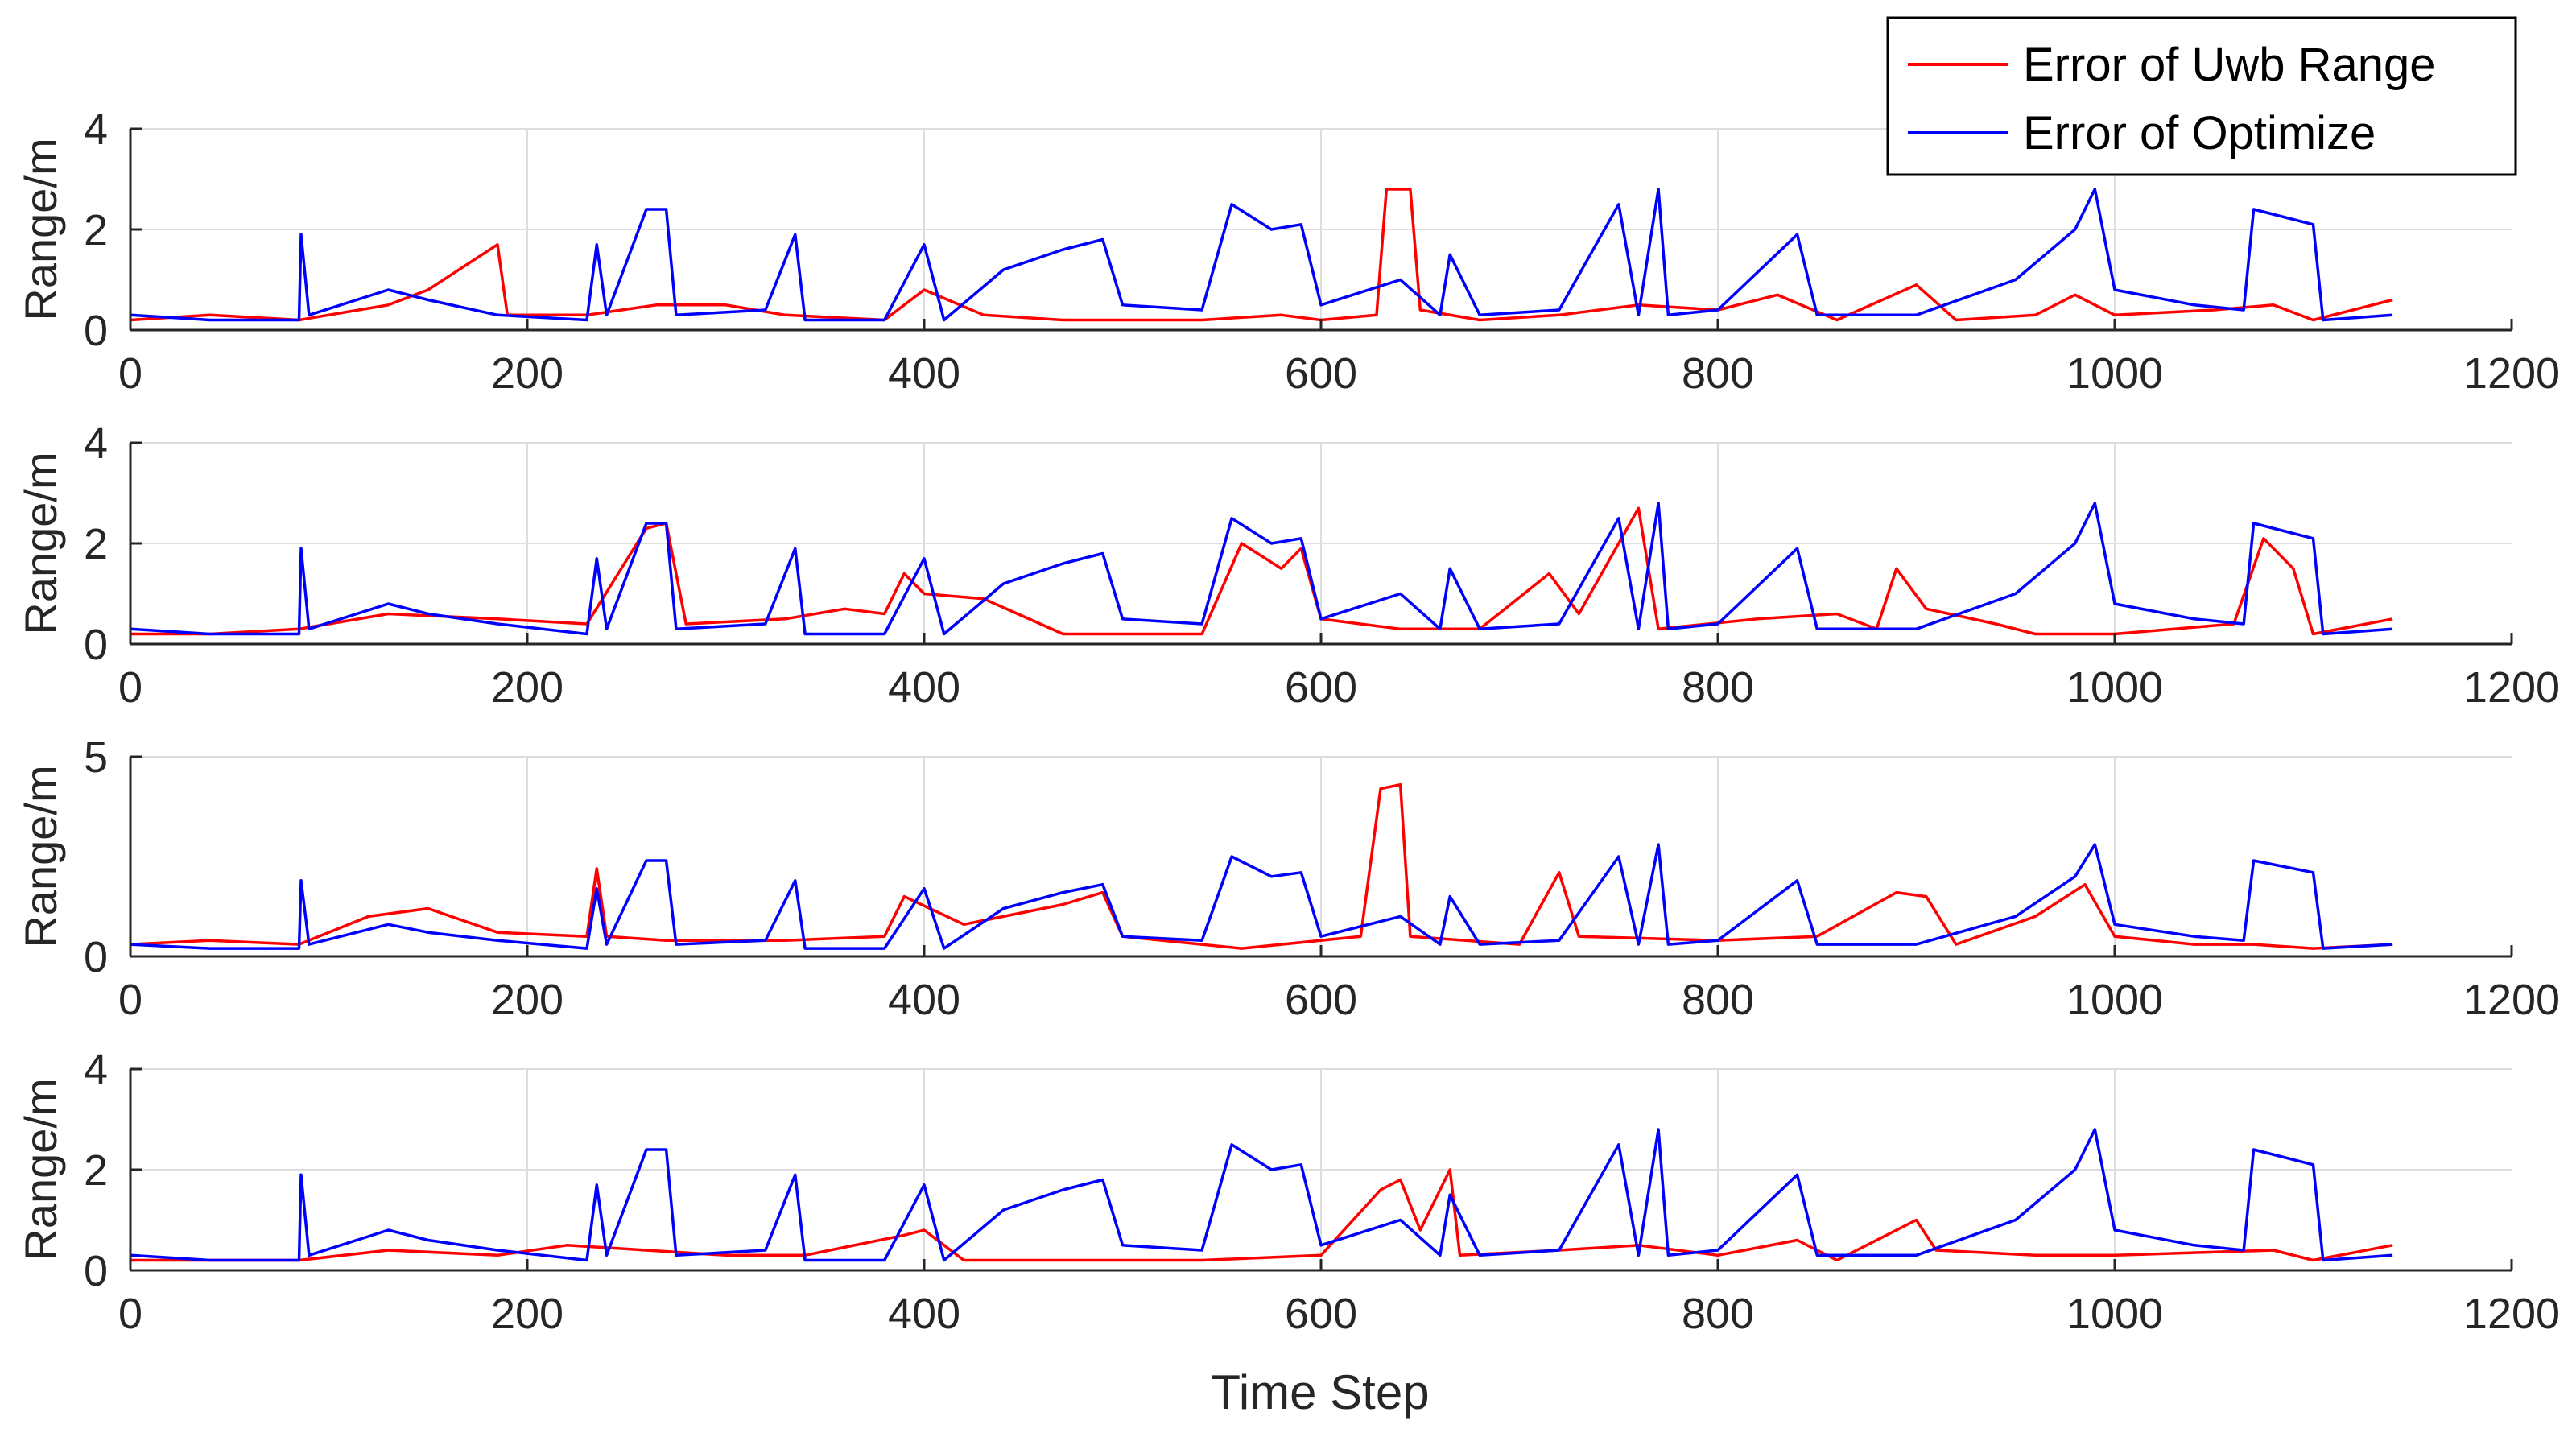 The height and width of the screenshot is (1441, 2576). Describe the element at coordinates (96, 757) in the screenshot. I see `y-tick-label: 5` at that location.